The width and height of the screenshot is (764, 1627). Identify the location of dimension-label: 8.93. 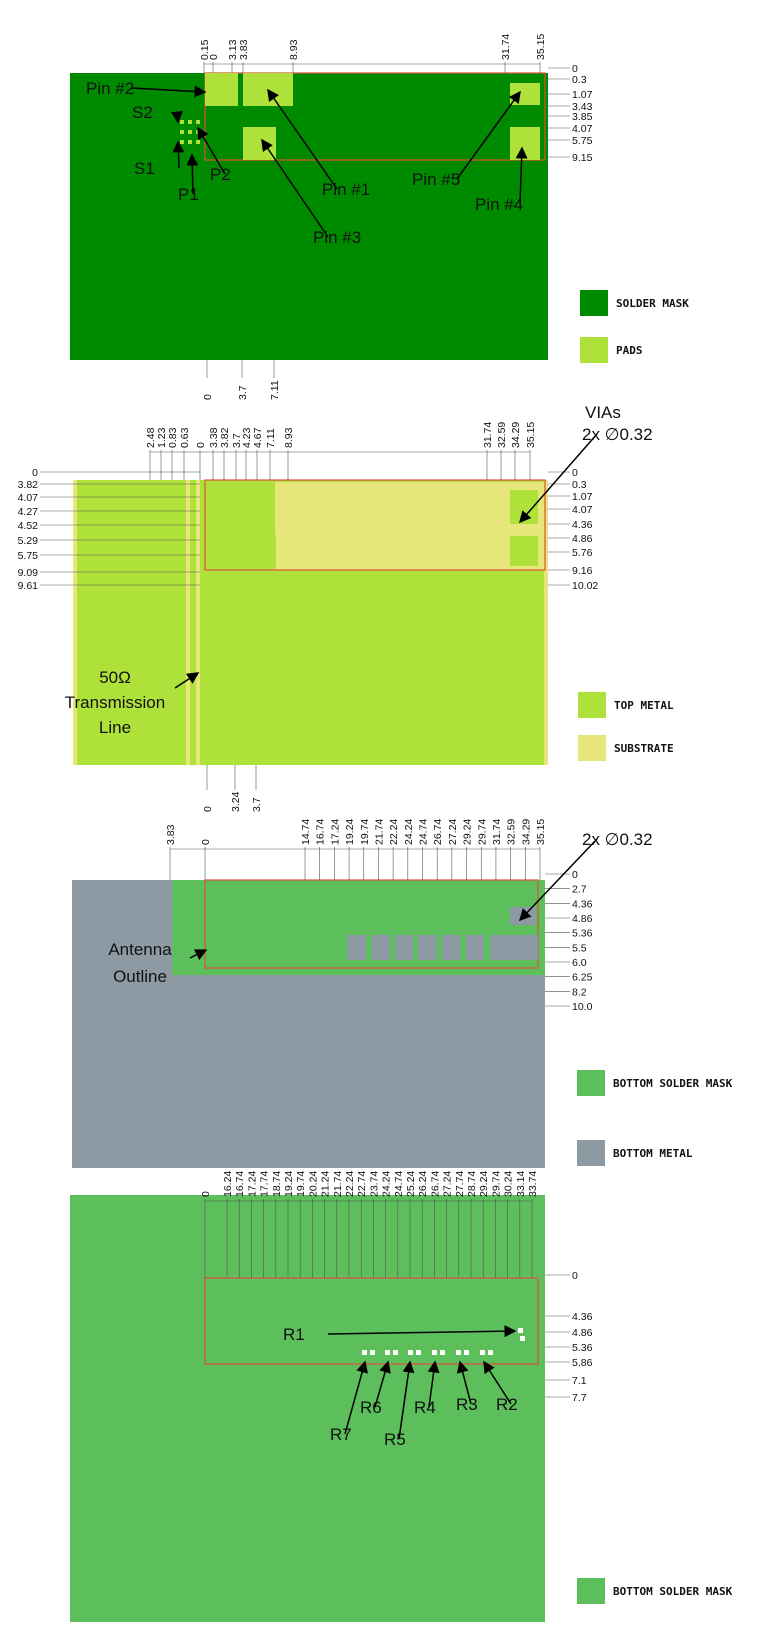
(294, 49).